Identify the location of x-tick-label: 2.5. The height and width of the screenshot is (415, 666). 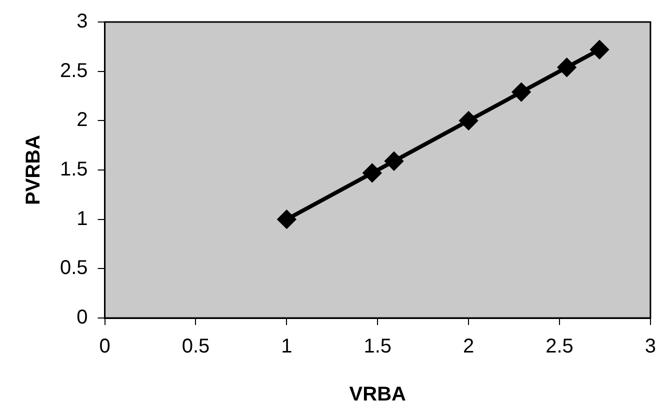
(560, 347).